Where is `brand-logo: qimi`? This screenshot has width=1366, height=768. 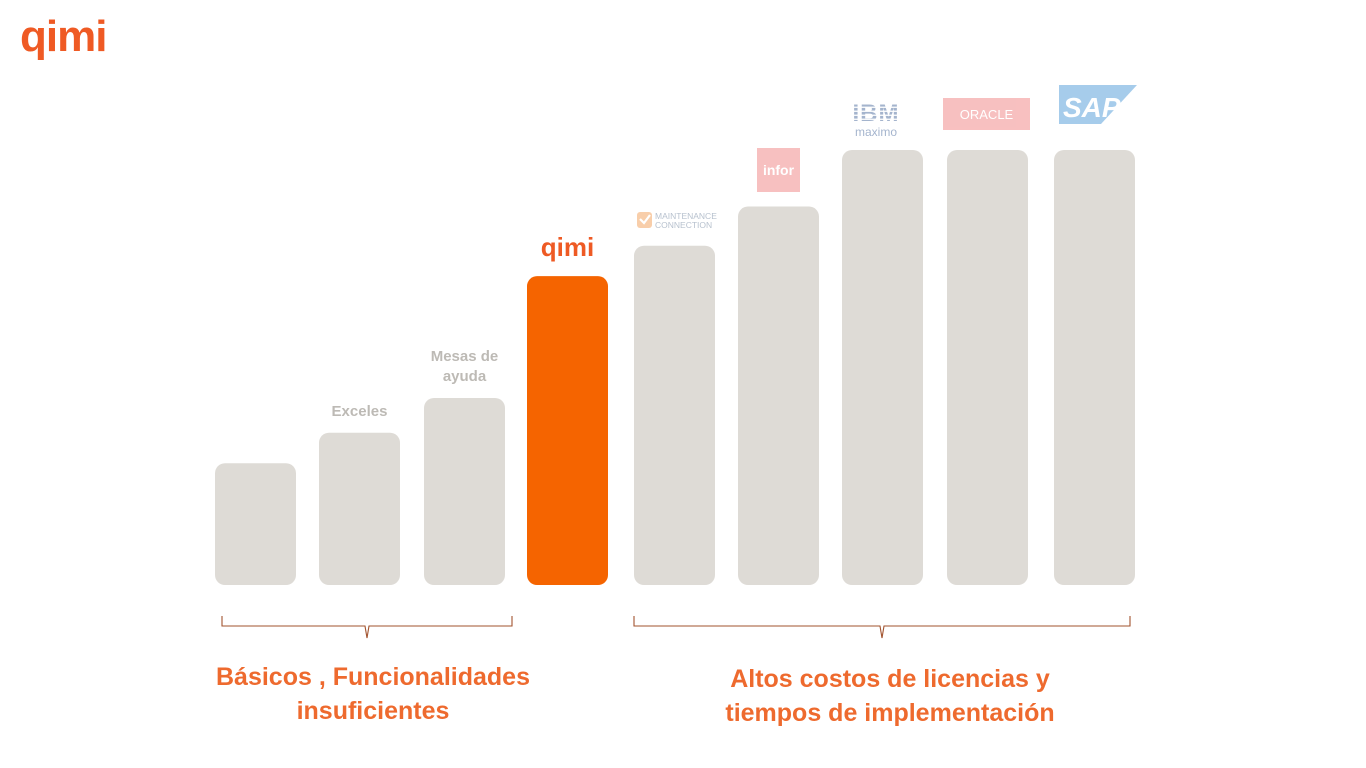
brand-logo: qimi is located at coordinates (63, 36).